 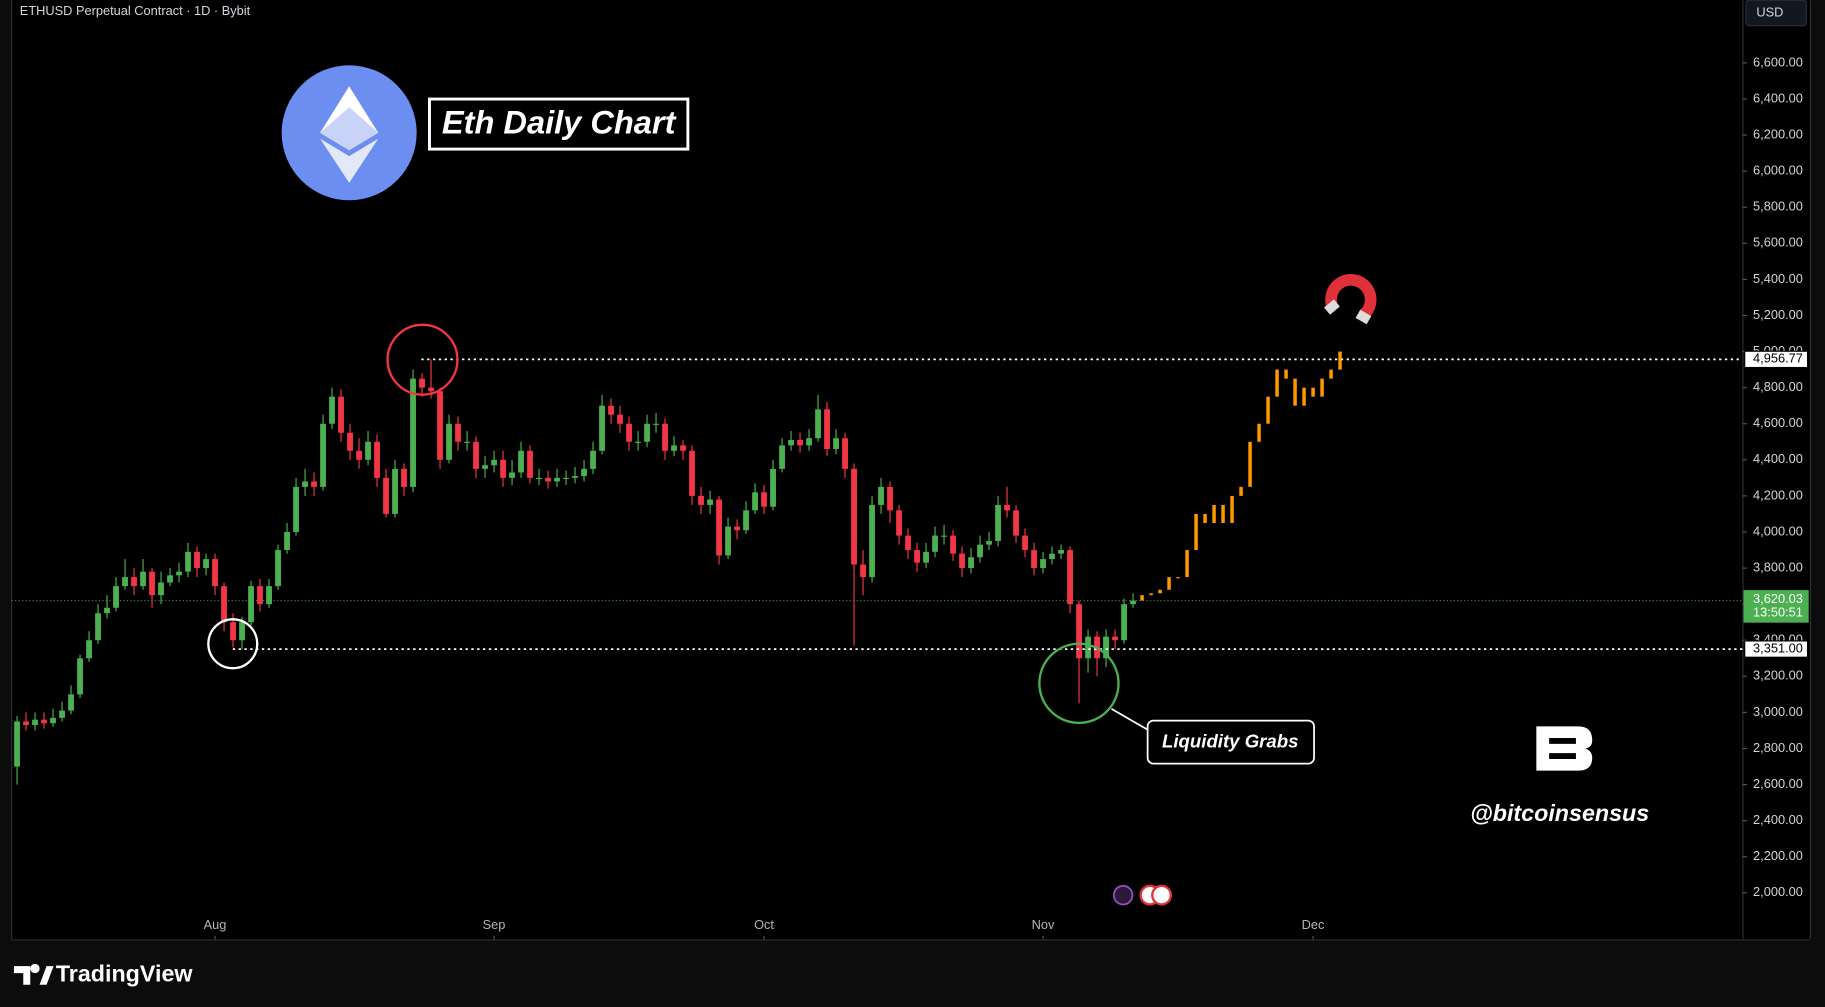 I want to click on currency-button, so click(x=1776, y=13).